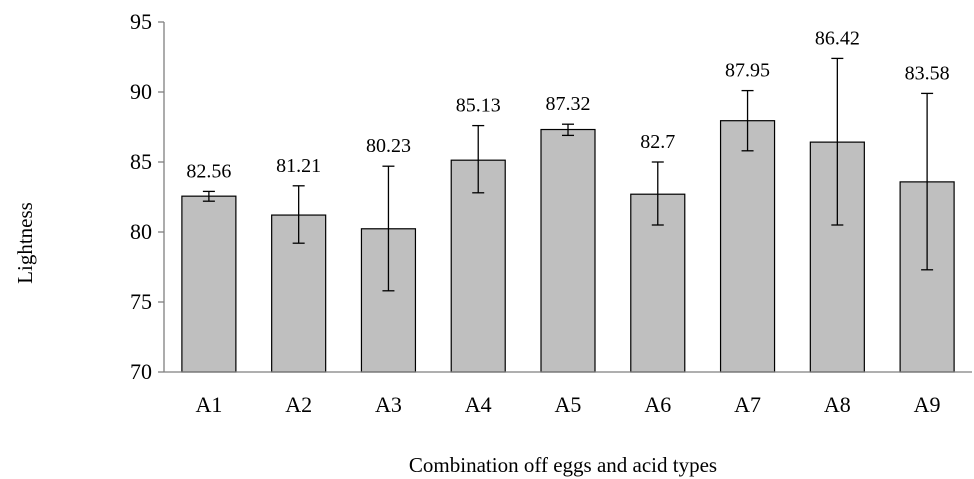 This screenshot has width=974, height=479. I want to click on x-tick-label-a7: A7, so click(747, 404).